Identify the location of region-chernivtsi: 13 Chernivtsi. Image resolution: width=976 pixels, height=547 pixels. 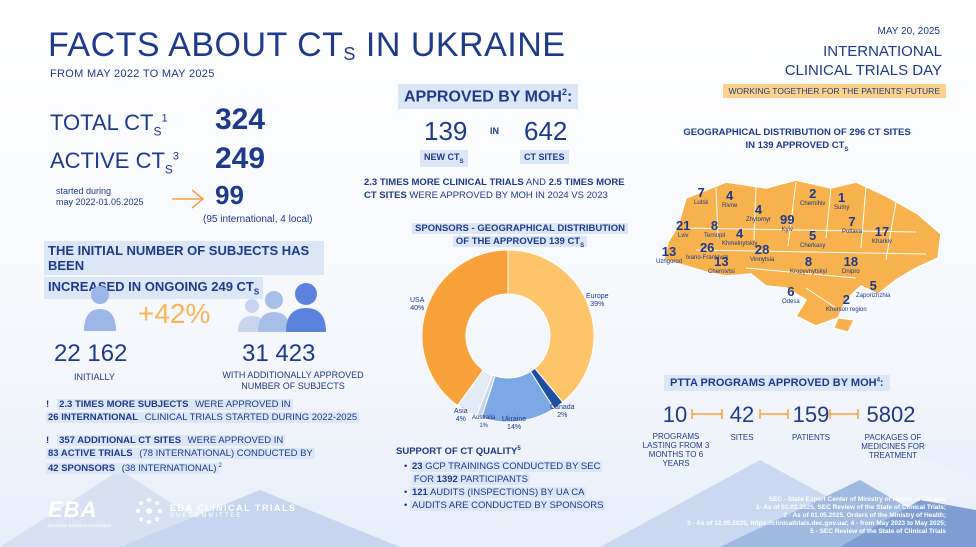
(721, 264).